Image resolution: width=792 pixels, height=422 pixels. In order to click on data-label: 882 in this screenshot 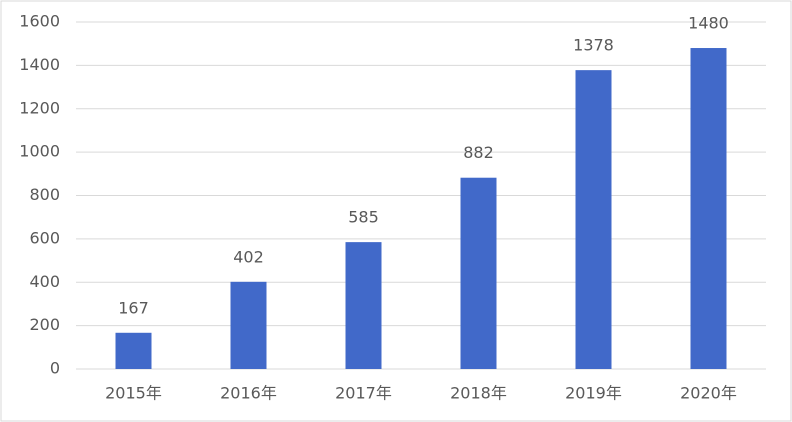, I will do `click(478, 152)`.